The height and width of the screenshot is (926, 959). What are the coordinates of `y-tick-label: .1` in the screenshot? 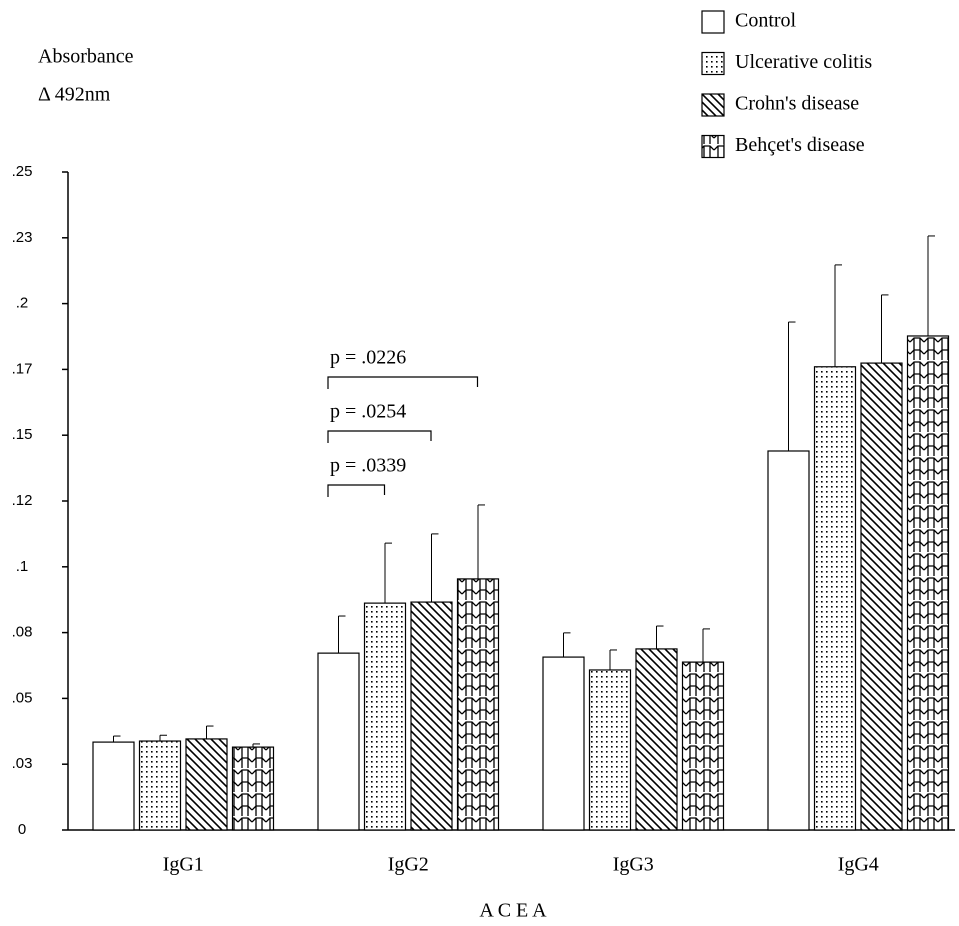 It's located at (22, 566).